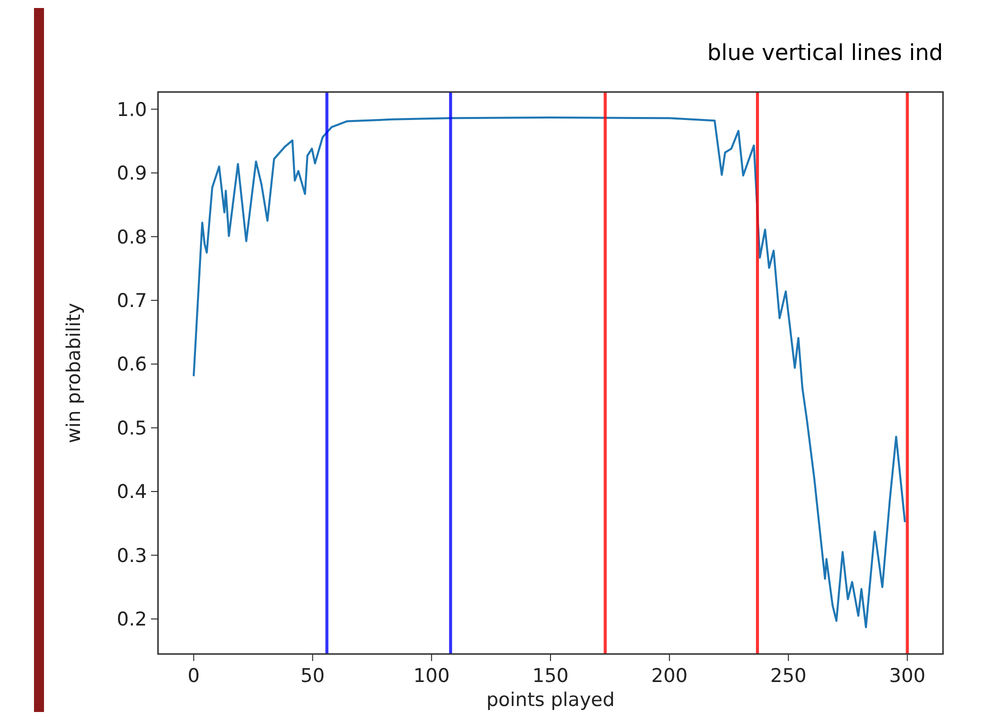 The image size is (981, 720). I want to click on y-tick-label: 0.5, so click(131, 428).